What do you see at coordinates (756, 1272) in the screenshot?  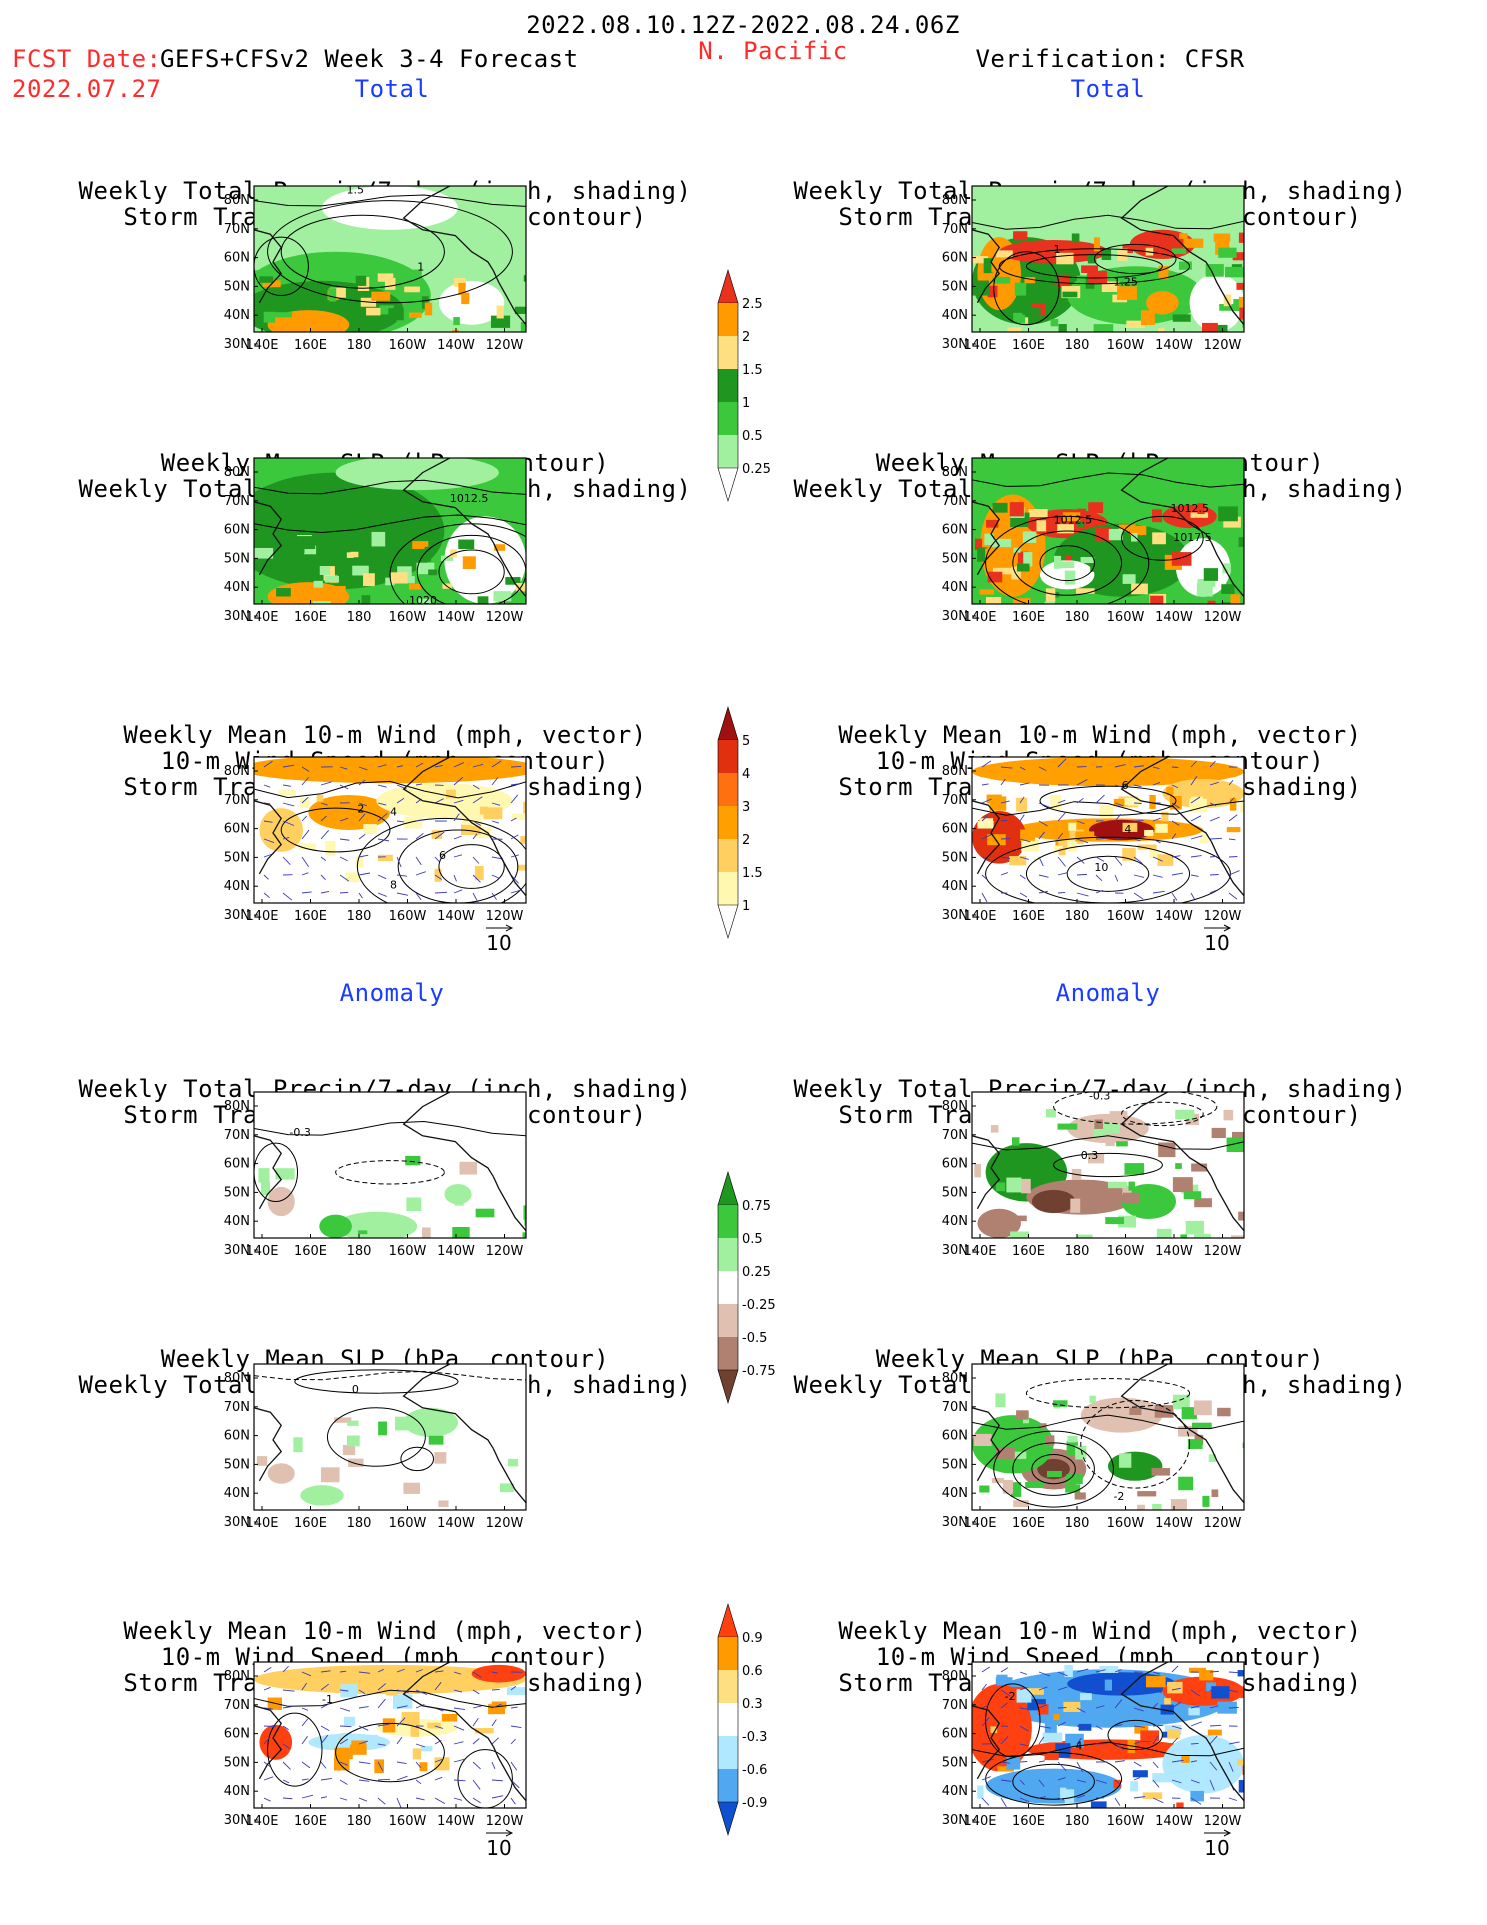 I see `colorbar-label: 0.25` at bounding box center [756, 1272].